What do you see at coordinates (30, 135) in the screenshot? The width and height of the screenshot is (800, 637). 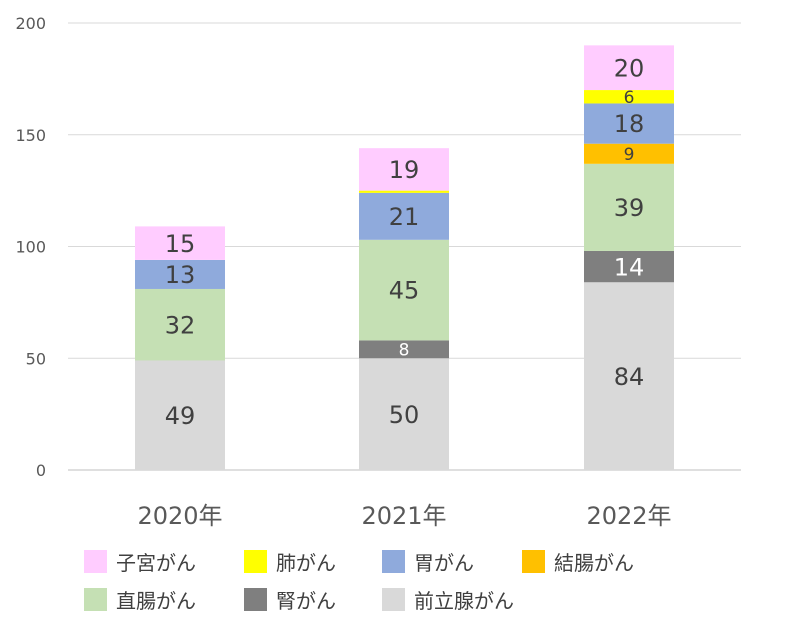 I see `y-tick-label: 150` at bounding box center [30, 135].